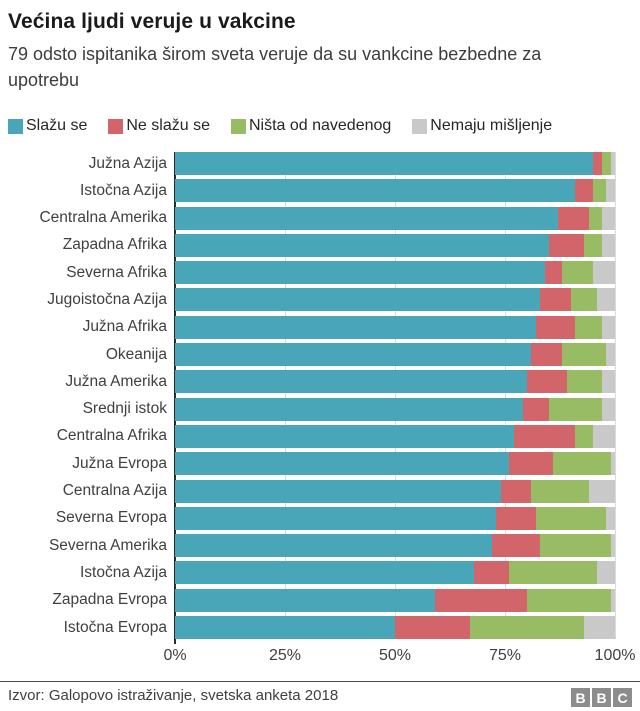 The width and height of the screenshot is (640, 711). What do you see at coordinates (116, 381) in the screenshot?
I see `category-label: Južna Amerika` at bounding box center [116, 381].